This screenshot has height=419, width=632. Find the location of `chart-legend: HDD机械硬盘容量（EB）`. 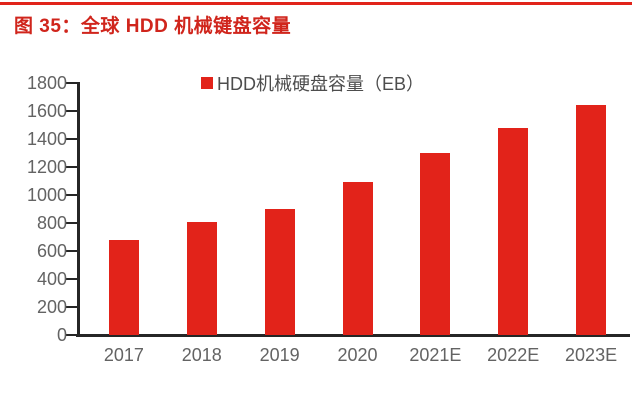

chart-legend: HDD机械硬盘容量（EB） is located at coordinates (312, 83).